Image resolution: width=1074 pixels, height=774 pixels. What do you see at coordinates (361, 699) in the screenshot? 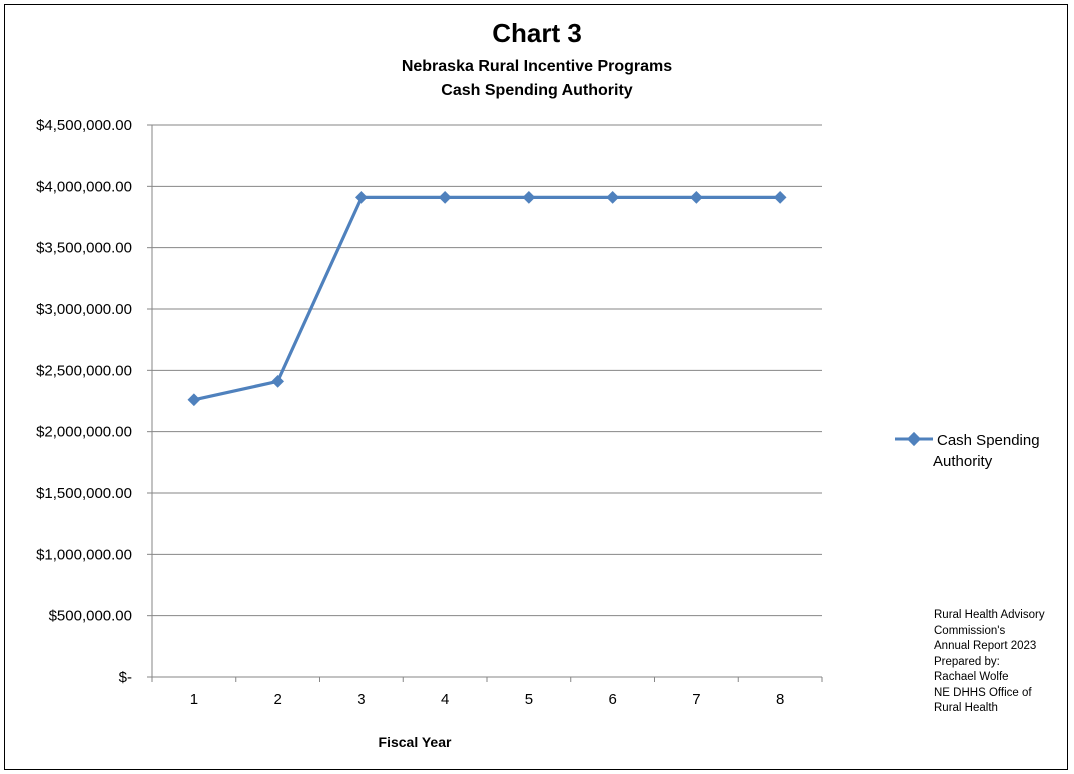
I see `x-tick-label: 3` at bounding box center [361, 699].